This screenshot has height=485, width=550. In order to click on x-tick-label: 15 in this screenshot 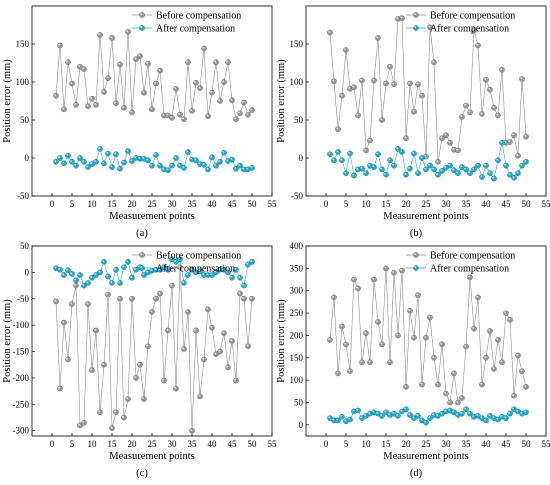, I will do `click(113, 444)`.